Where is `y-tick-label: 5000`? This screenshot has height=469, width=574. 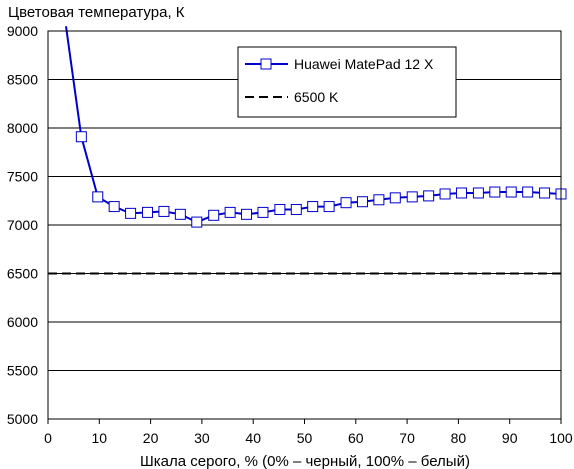
y-tick-label: 5000 is located at coordinates (22, 419).